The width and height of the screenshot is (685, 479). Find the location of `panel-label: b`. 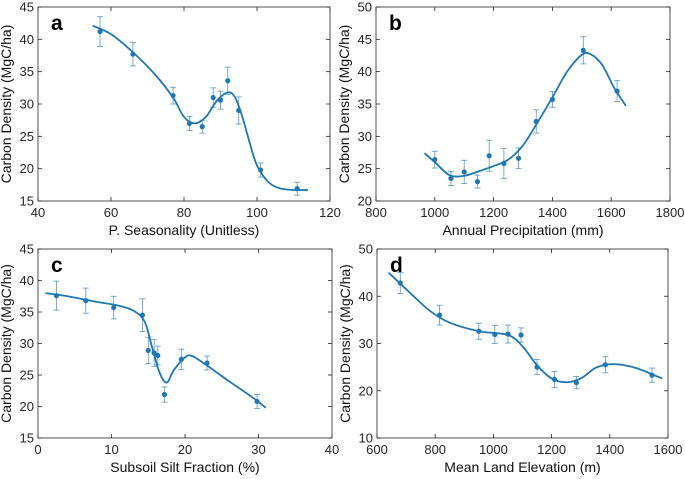

panel-label: b is located at coordinates (395, 23).